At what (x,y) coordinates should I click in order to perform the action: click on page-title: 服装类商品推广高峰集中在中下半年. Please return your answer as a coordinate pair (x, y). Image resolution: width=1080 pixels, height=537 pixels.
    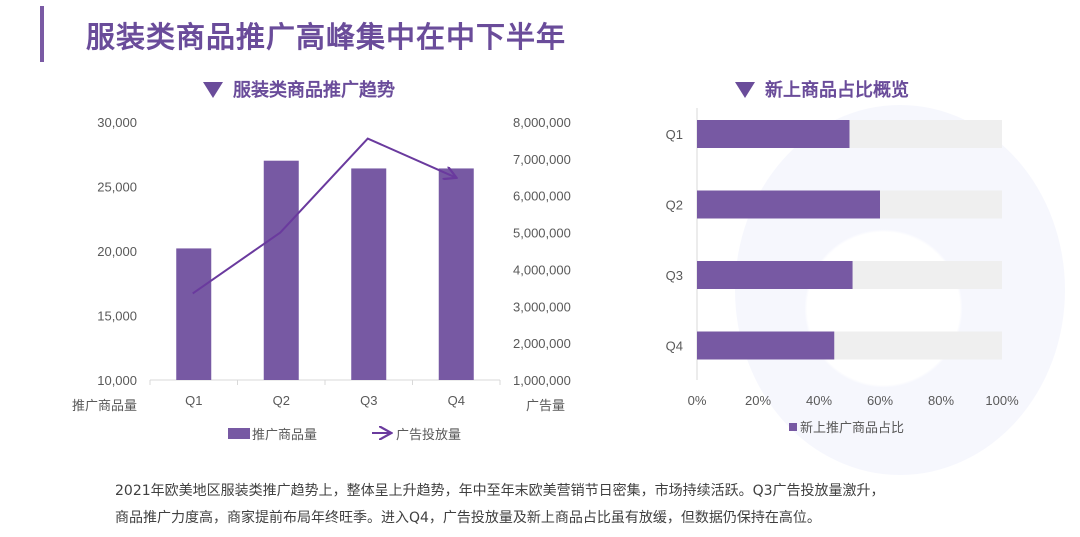
    Looking at the image, I should click on (326, 37).